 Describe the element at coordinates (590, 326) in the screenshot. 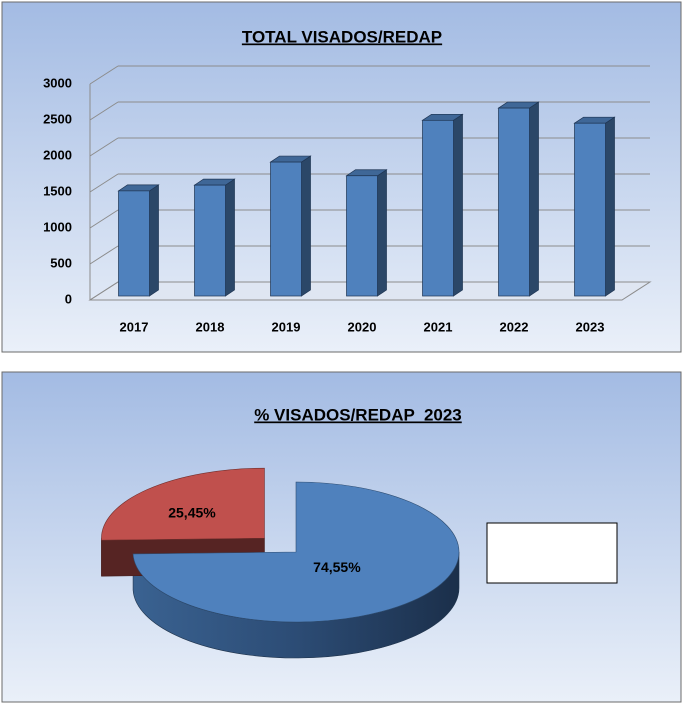

I see `x-tick-label: 2023` at that location.